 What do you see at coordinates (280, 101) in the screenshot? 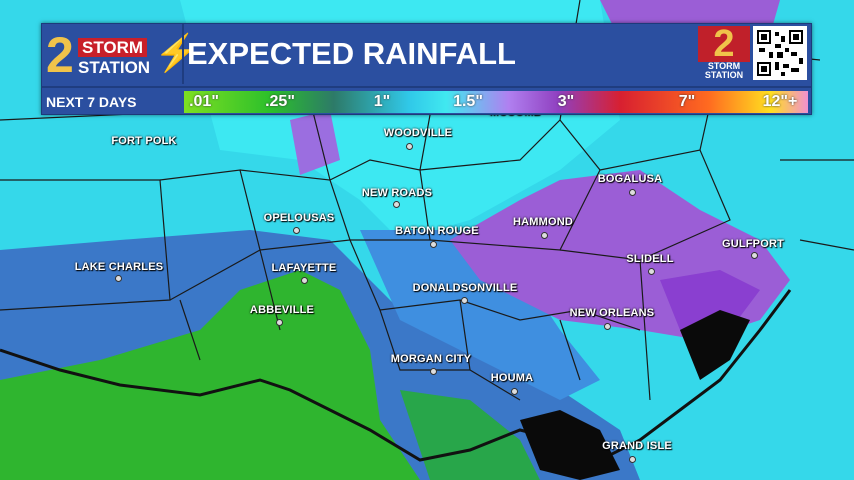
I see `scale-tick: .25"` at bounding box center [280, 101].